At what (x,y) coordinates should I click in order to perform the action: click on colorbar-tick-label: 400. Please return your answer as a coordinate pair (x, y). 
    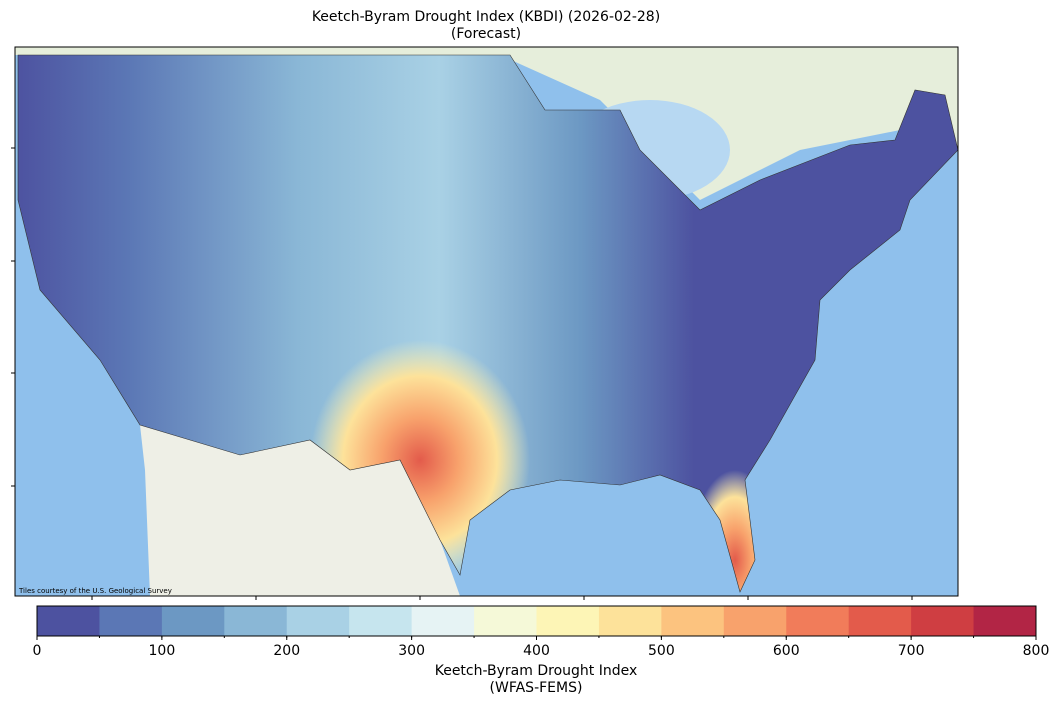
    Looking at the image, I should click on (536, 651).